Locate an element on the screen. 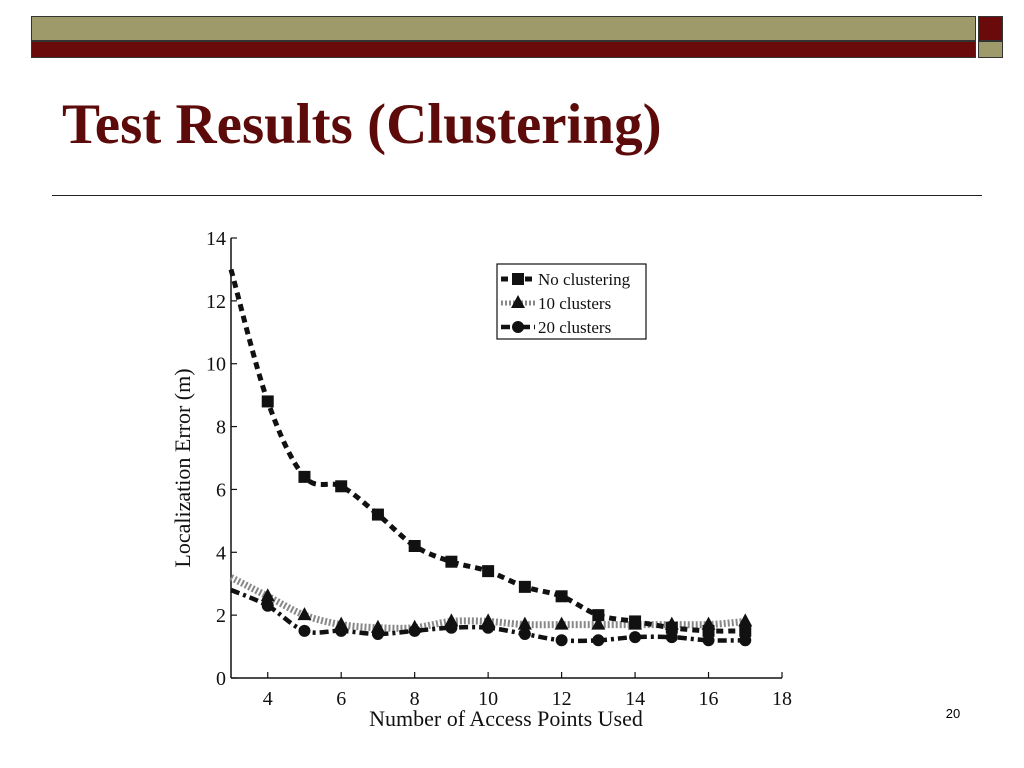  title-divider is located at coordinates (517, 195).